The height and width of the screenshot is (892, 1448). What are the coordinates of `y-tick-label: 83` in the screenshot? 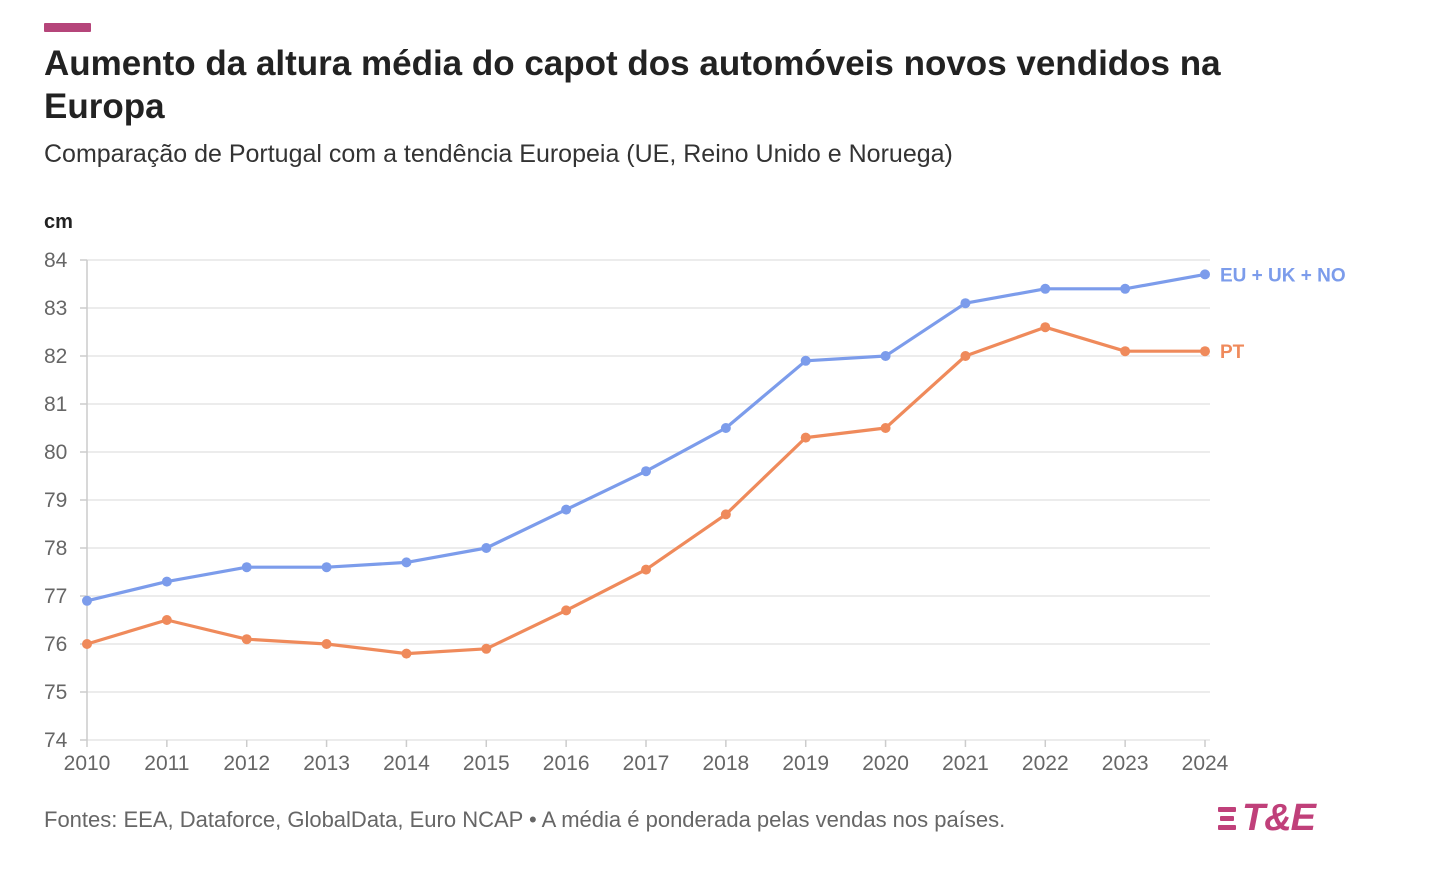 It's located at (55, 308).